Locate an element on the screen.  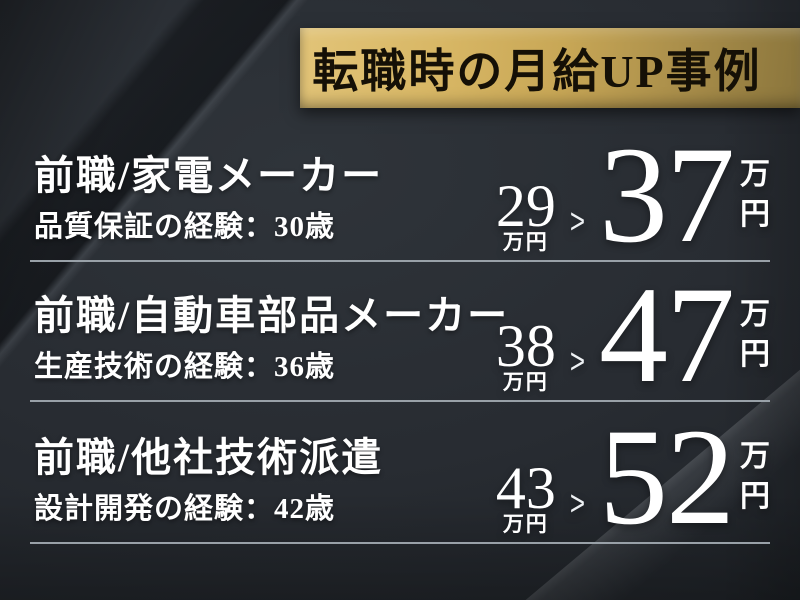
salary-change: 38 万円 > 47 万 円 is located at coordinates (632, 334).